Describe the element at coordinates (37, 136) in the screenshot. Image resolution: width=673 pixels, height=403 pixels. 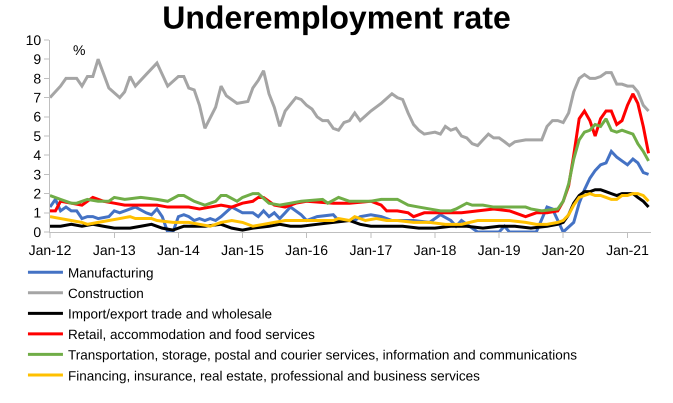
I see `y-tick-label: 5` at that location.